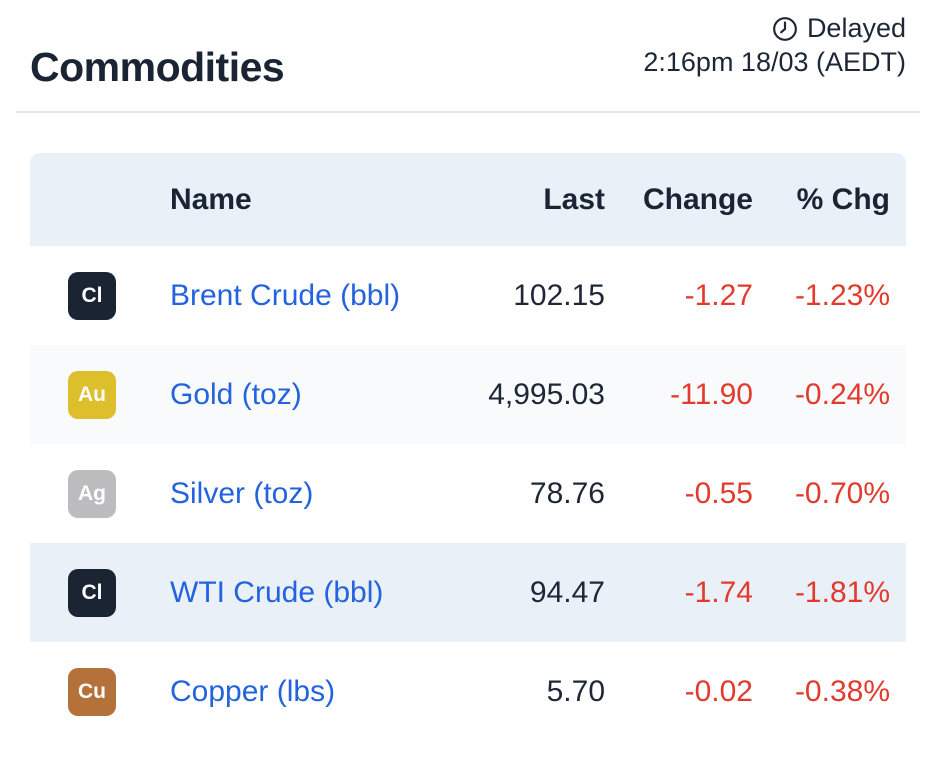  I want to click on header-divider, so click(468, 112).